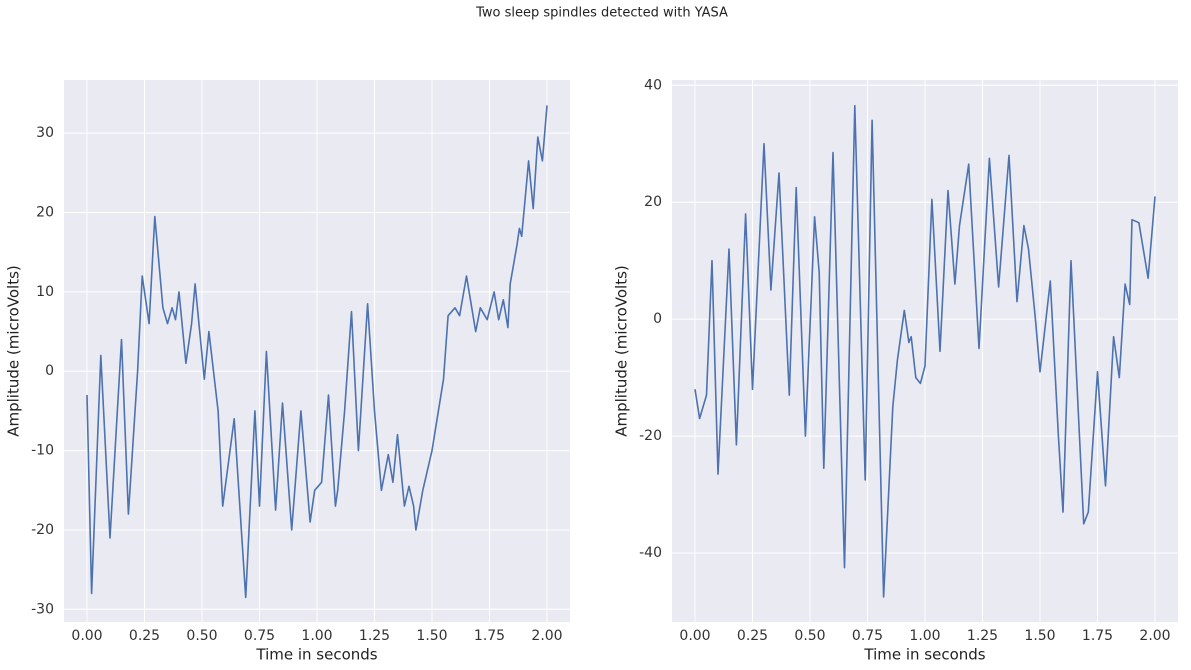 The image size is (1191, 670). Describe the element at coordinates (45, 133) in the screenshot. I see `y-tick-label: 30` at that location.